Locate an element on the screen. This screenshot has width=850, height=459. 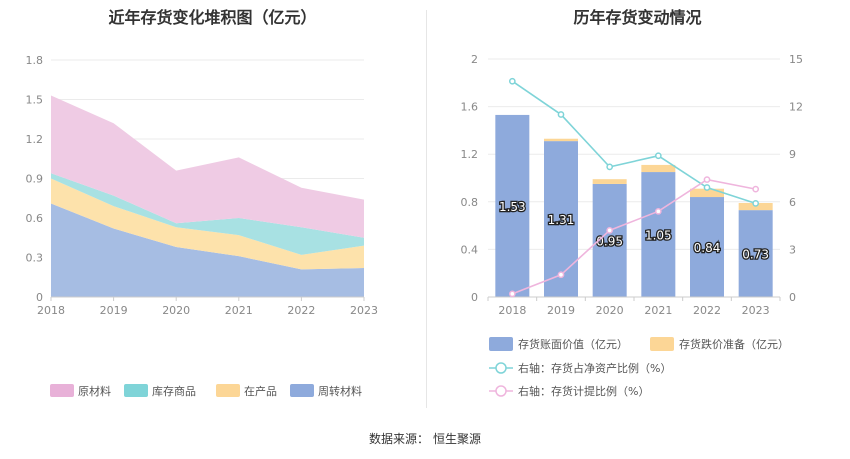
legend-label: 库存商品 is located at coordinates (174, 391).